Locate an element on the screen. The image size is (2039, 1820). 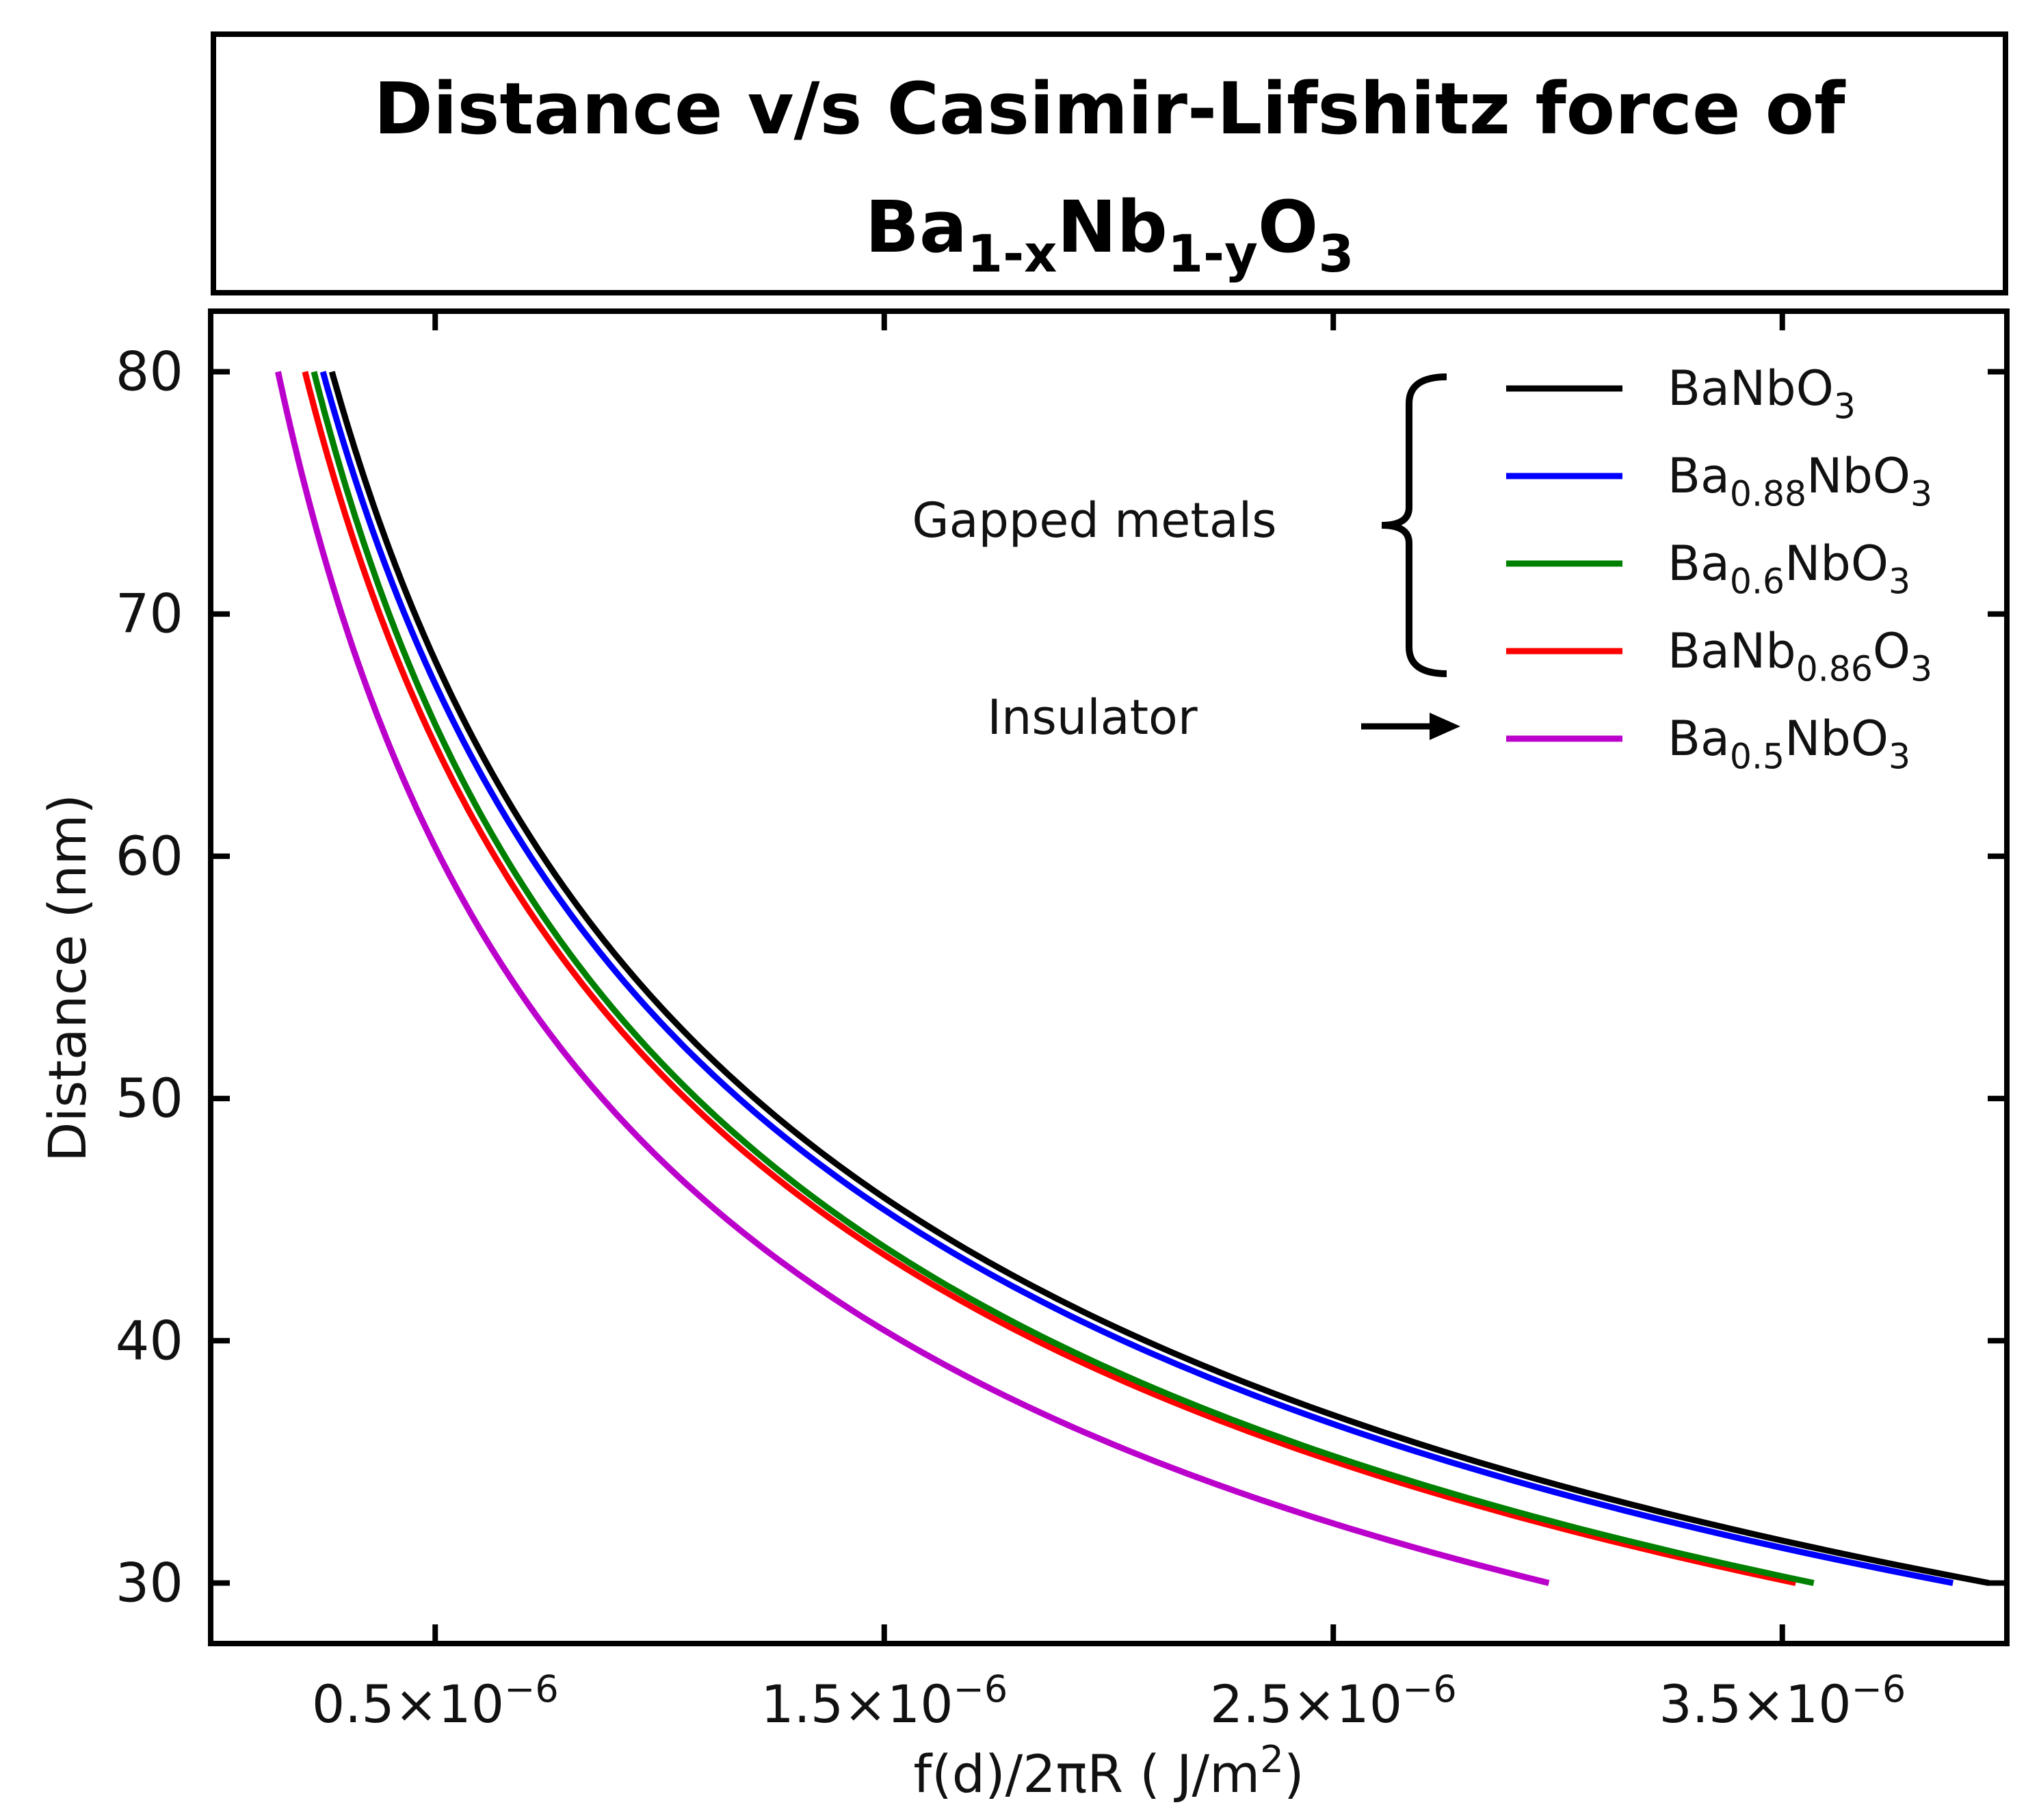
x-tick-label: 1.5×10⁻⁶ is located at coordinates (884, 1701).